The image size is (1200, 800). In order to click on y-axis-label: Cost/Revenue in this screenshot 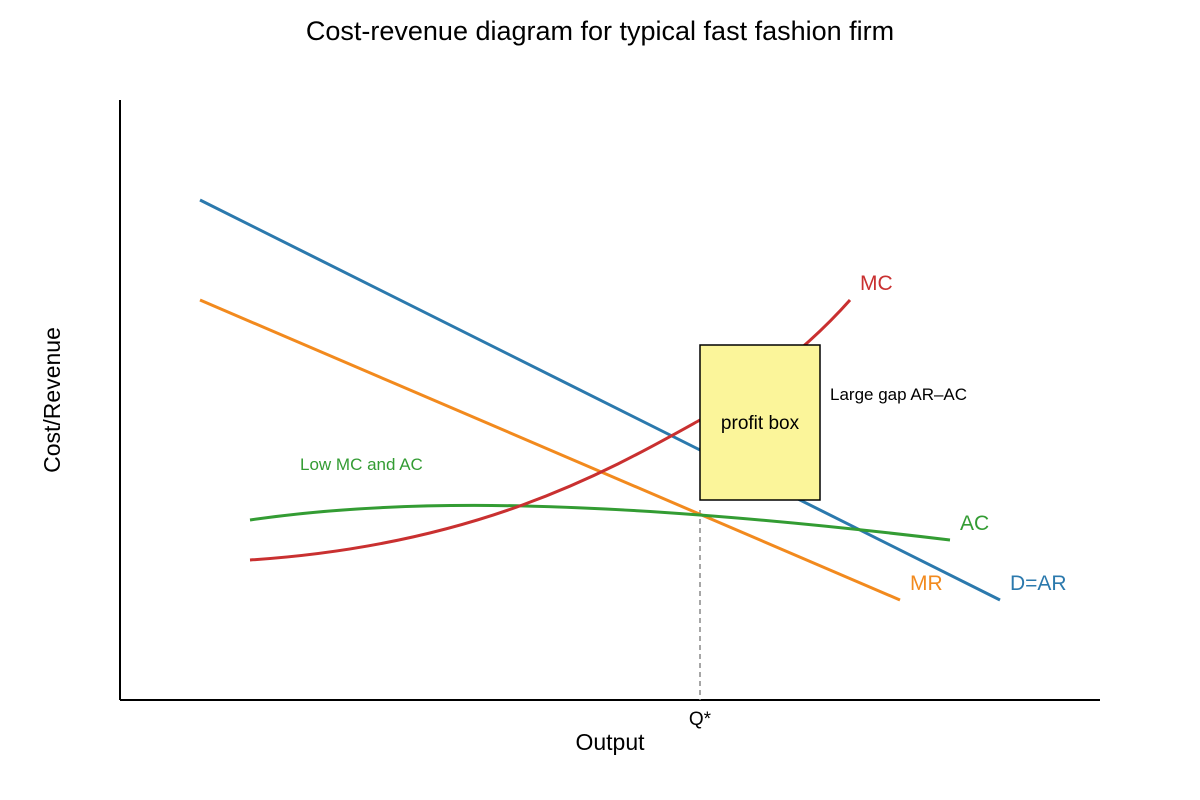, I will do `click(52, 400)`.